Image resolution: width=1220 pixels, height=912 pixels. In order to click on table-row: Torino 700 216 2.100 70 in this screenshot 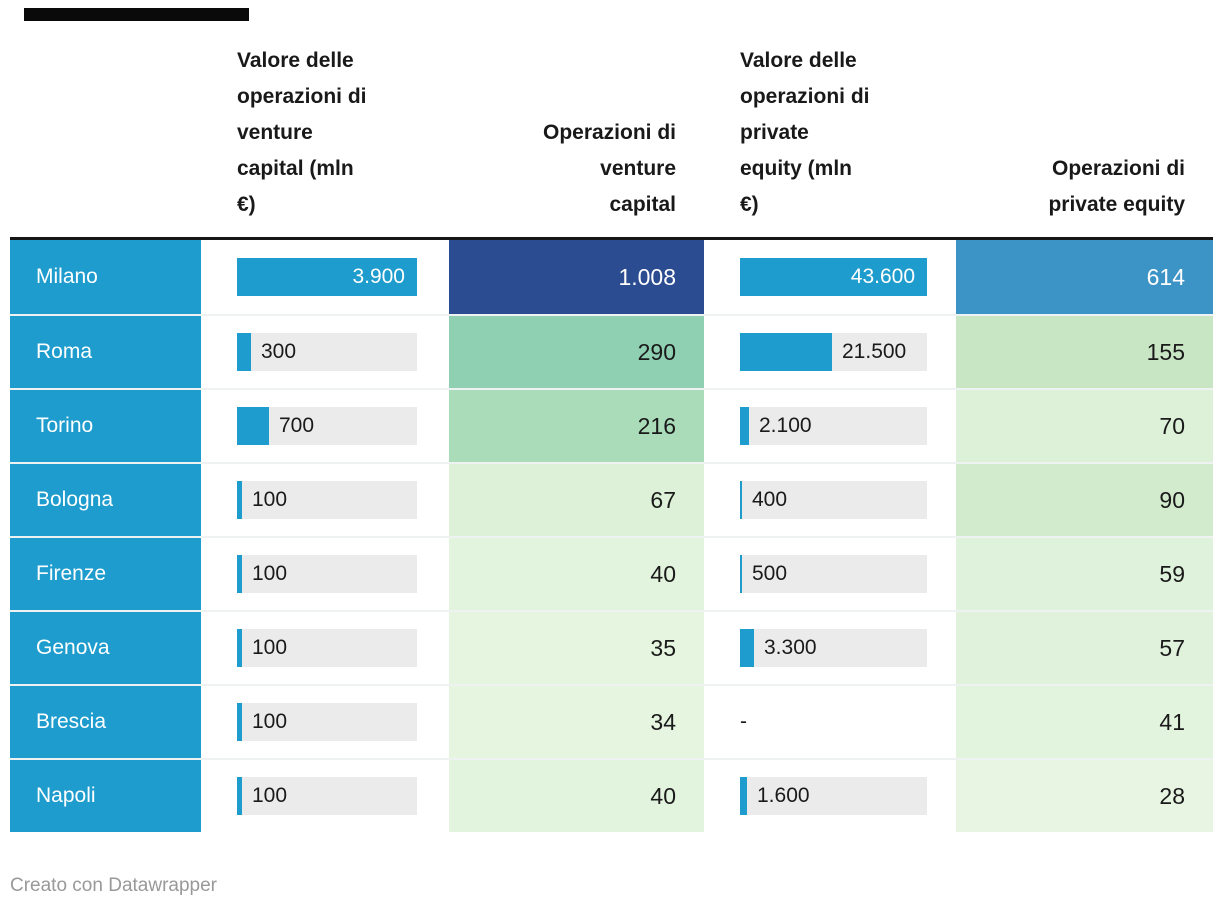, I will do `click(611, 425)`.